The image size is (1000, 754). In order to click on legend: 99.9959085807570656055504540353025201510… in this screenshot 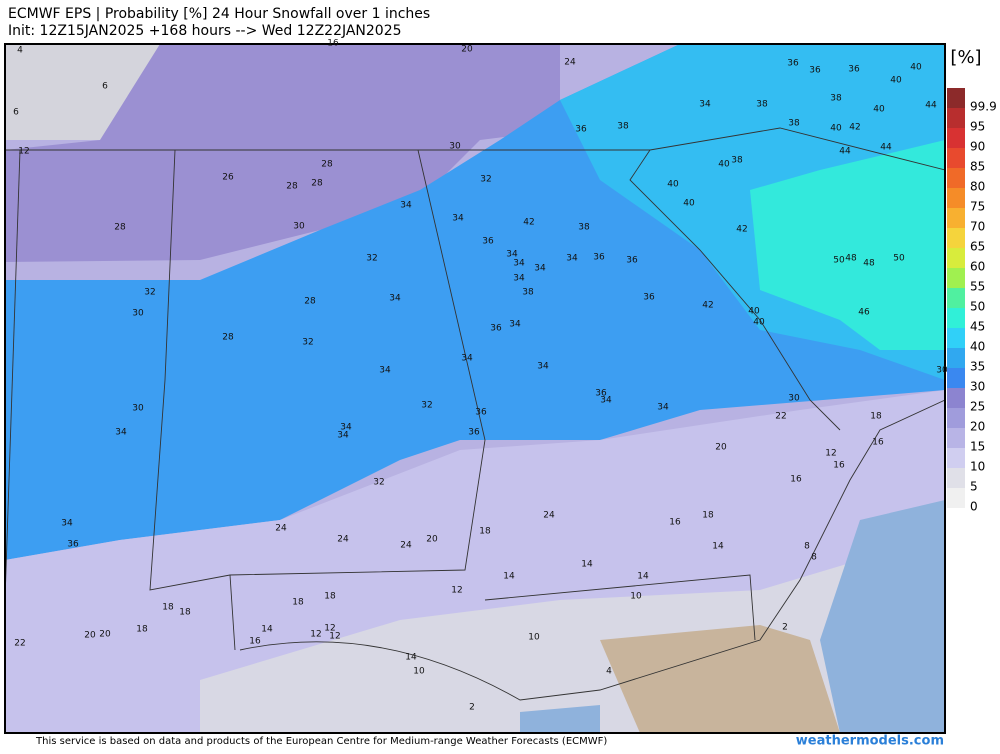, I will do `click(972, 301)`.